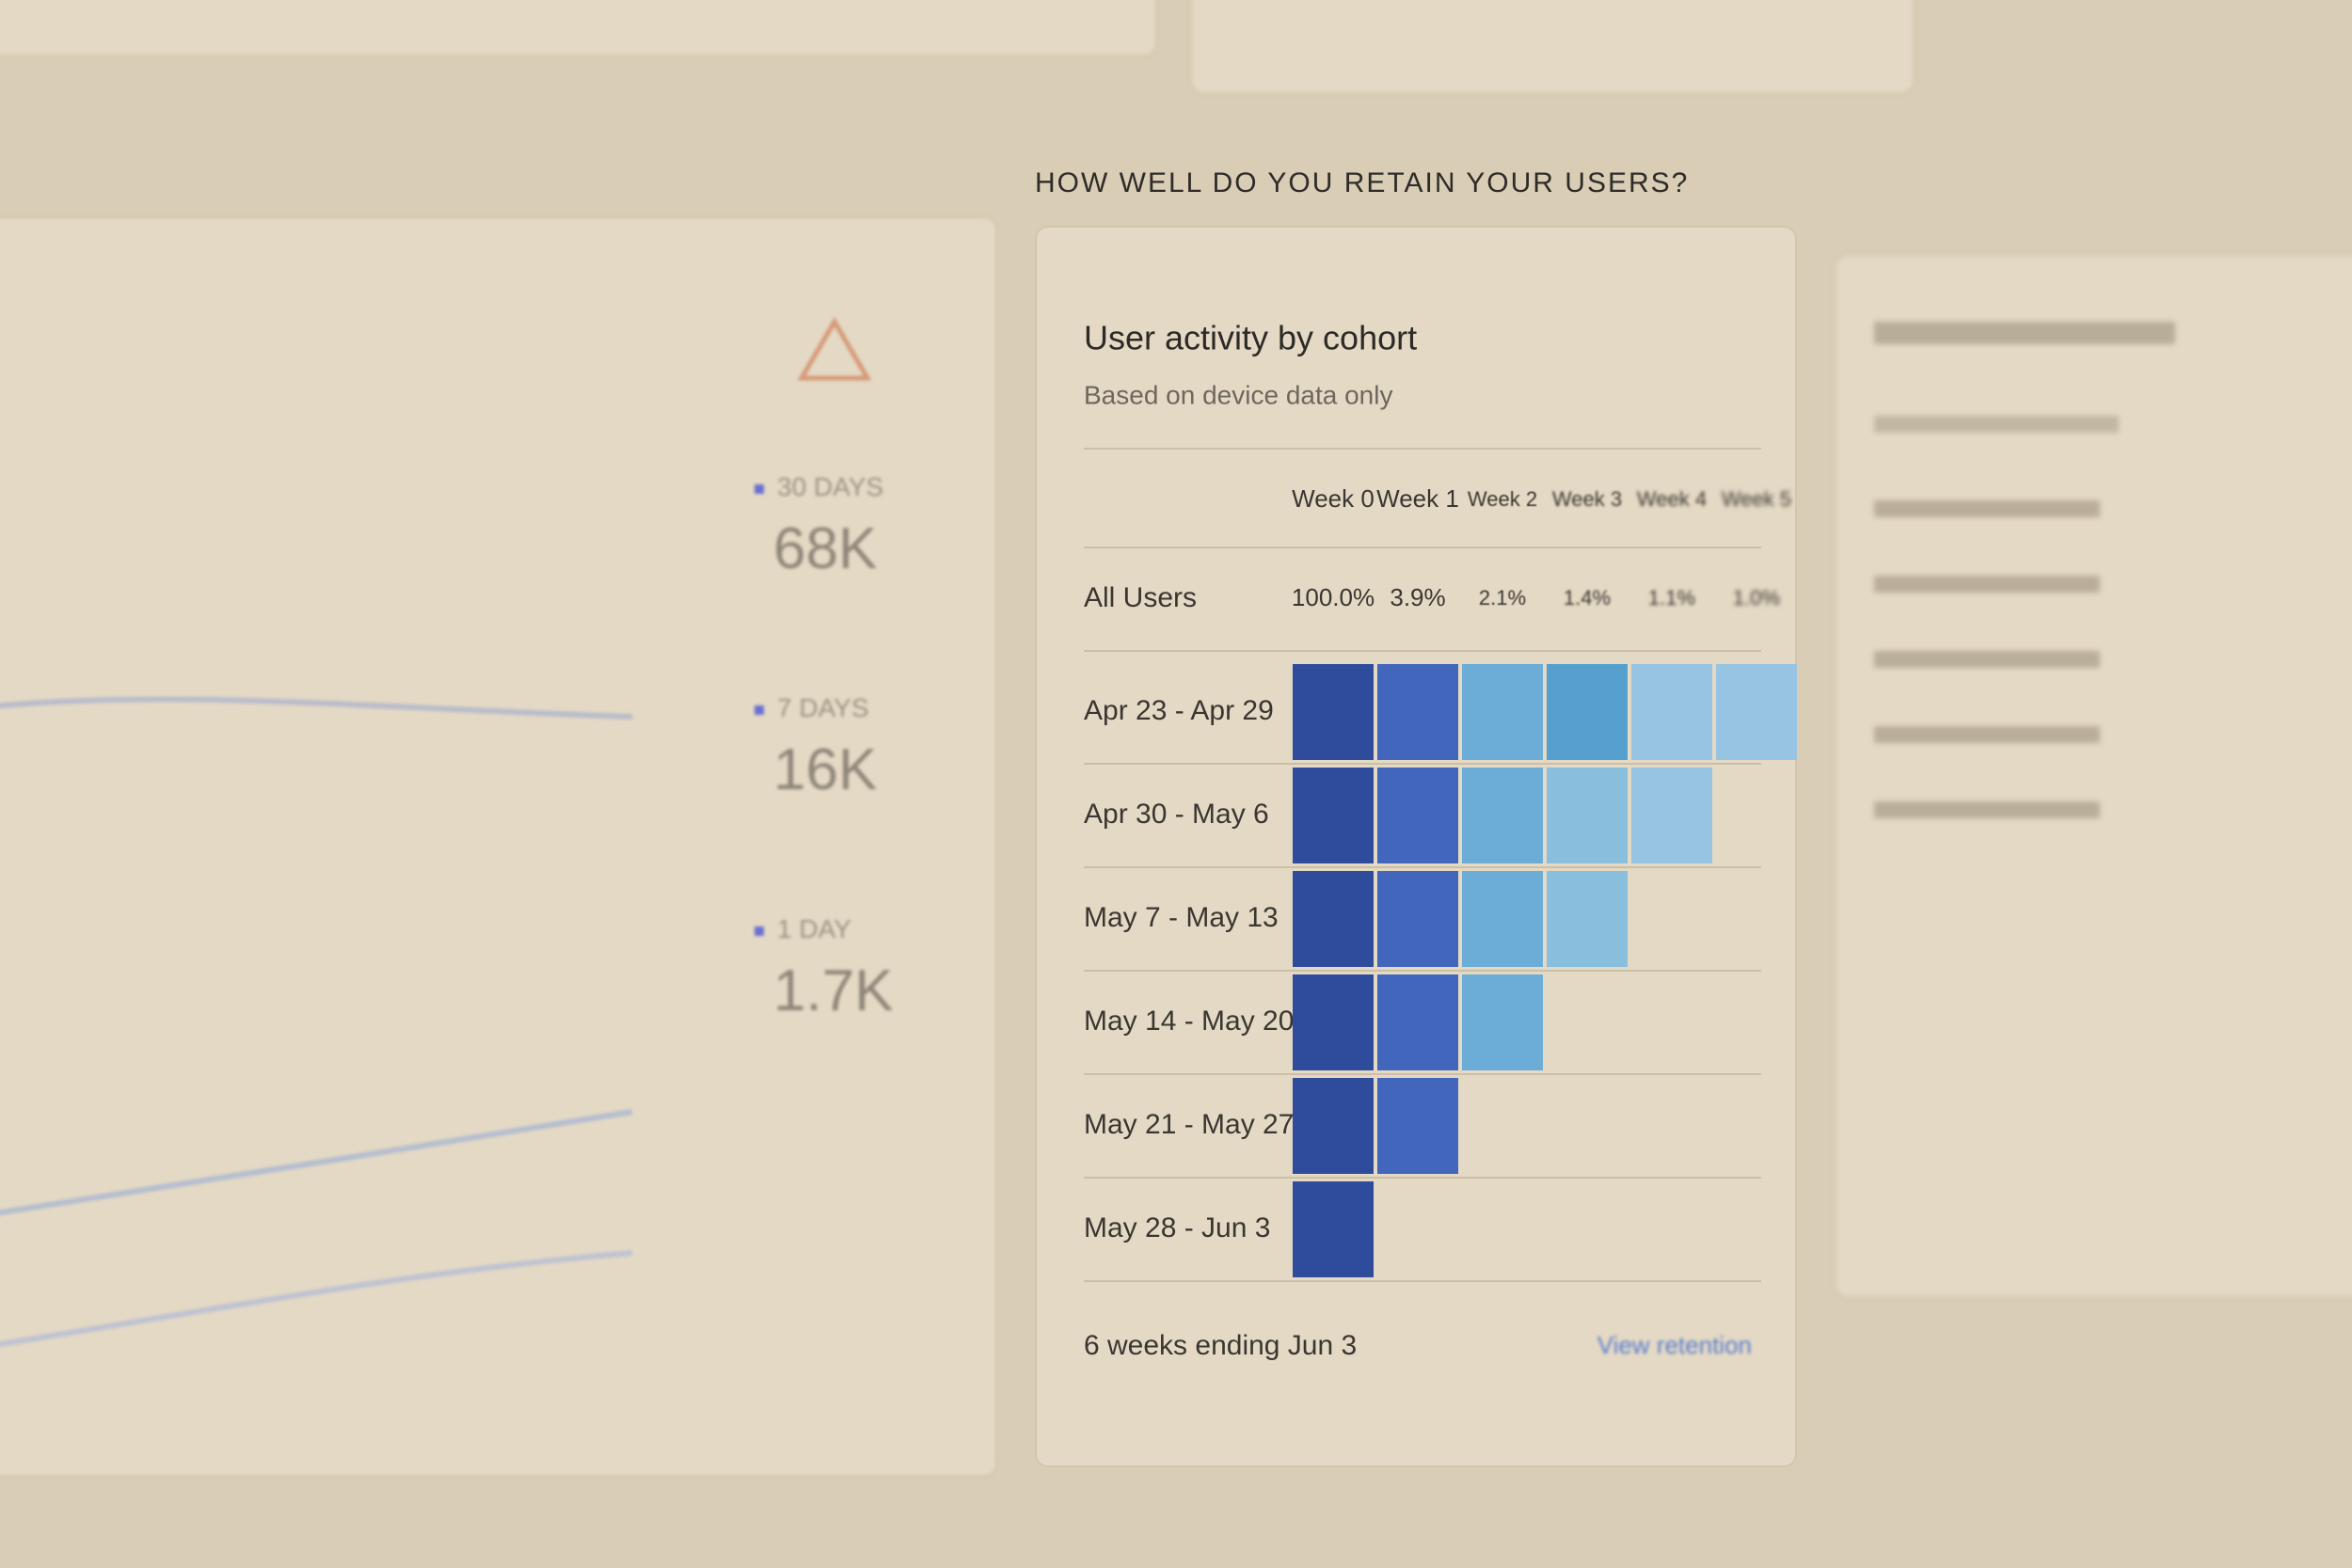  I want to click on side-list, so click(2024, 570).